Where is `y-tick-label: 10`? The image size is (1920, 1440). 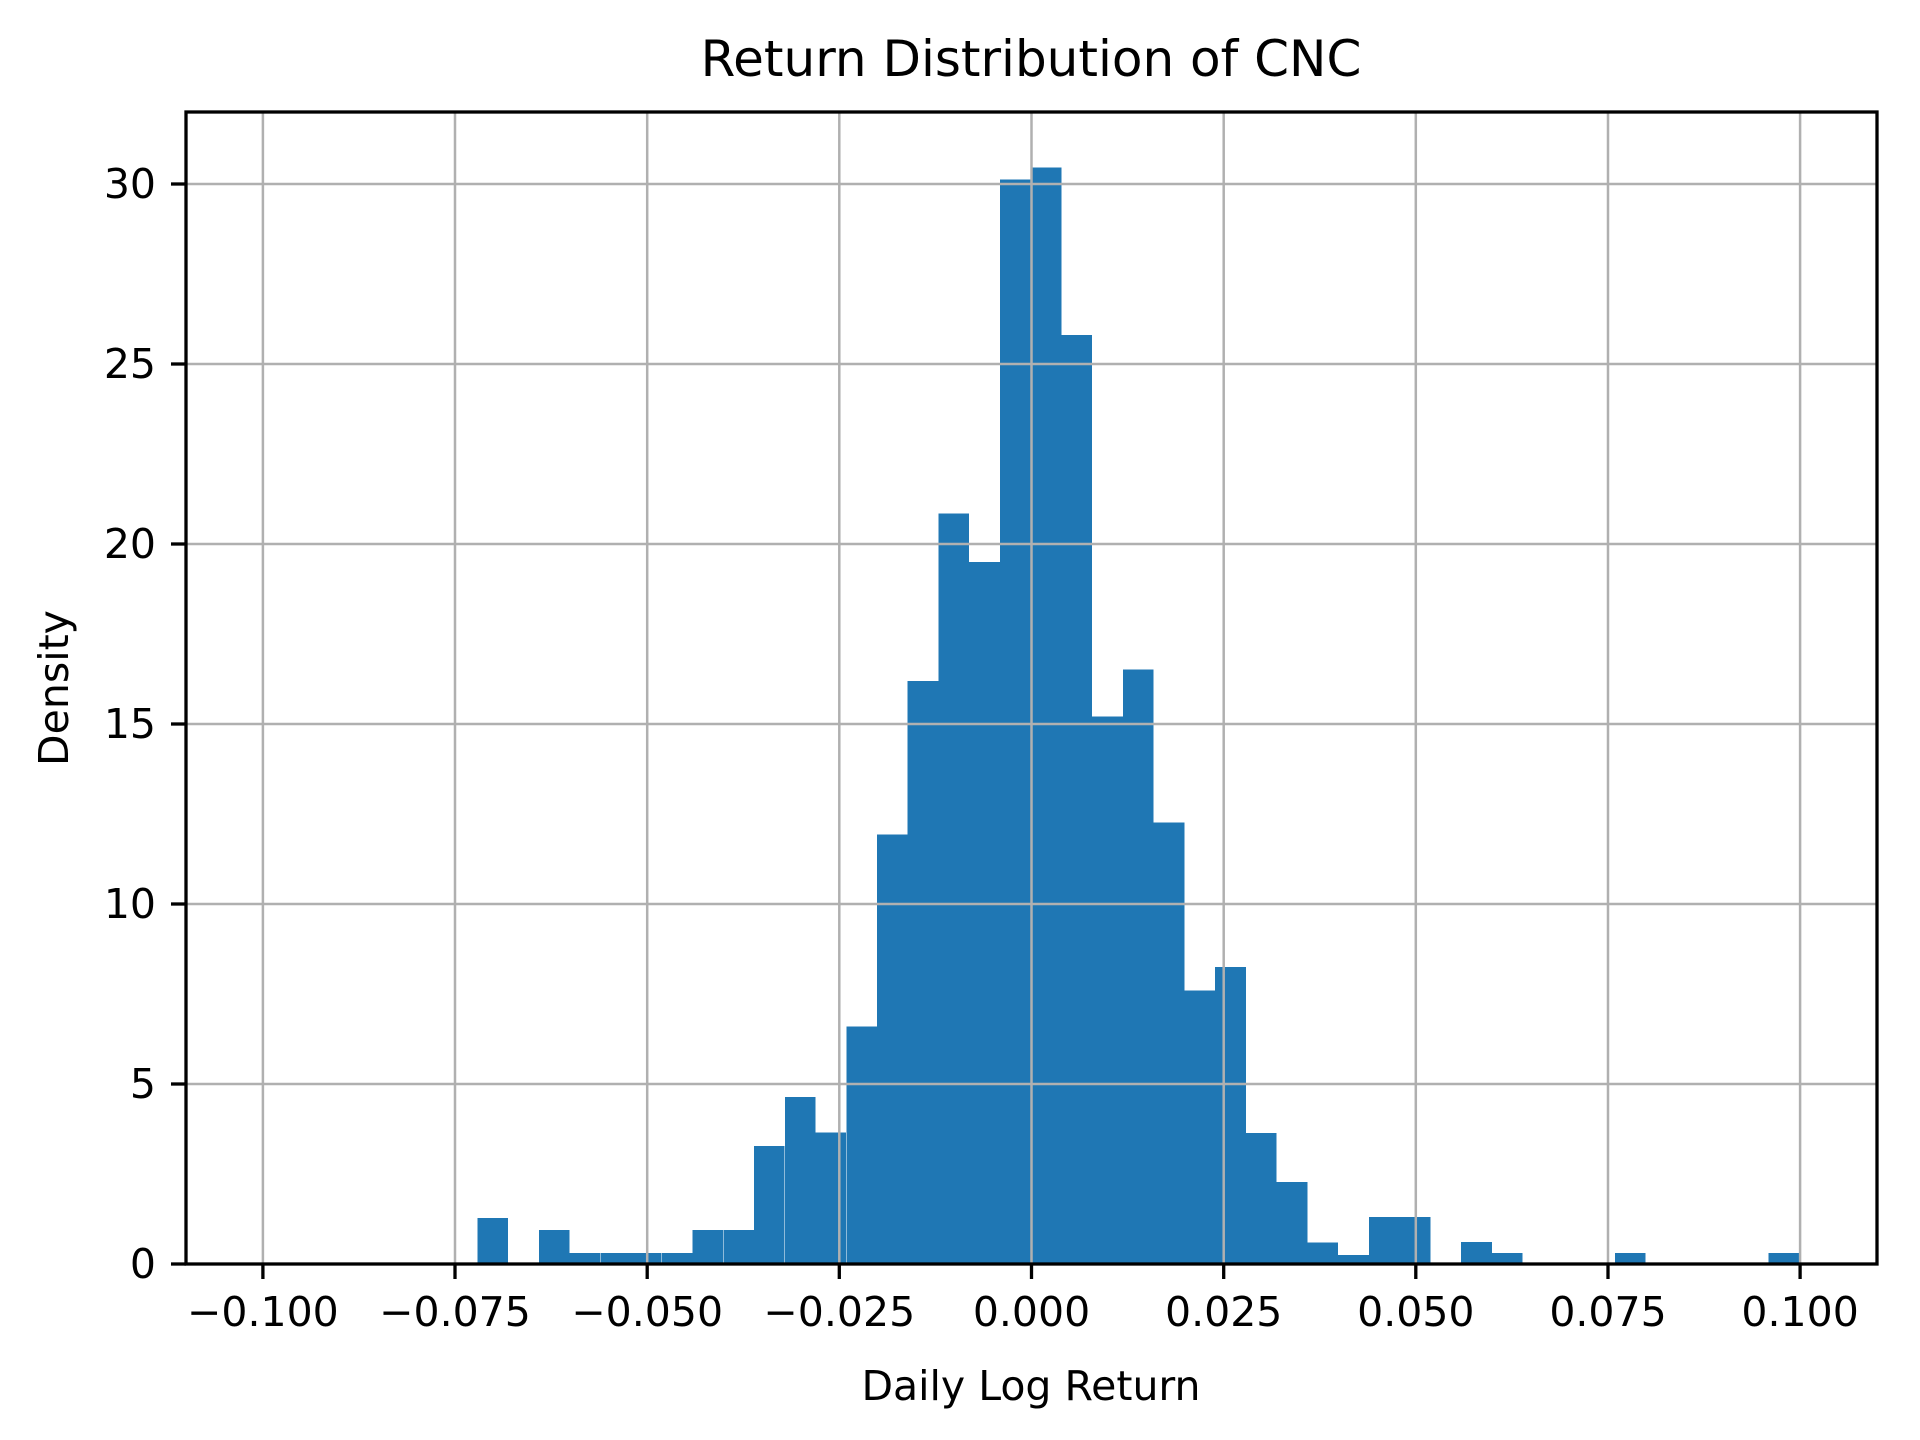
y-tick-label: 10 is located at coordinates (130, 904).